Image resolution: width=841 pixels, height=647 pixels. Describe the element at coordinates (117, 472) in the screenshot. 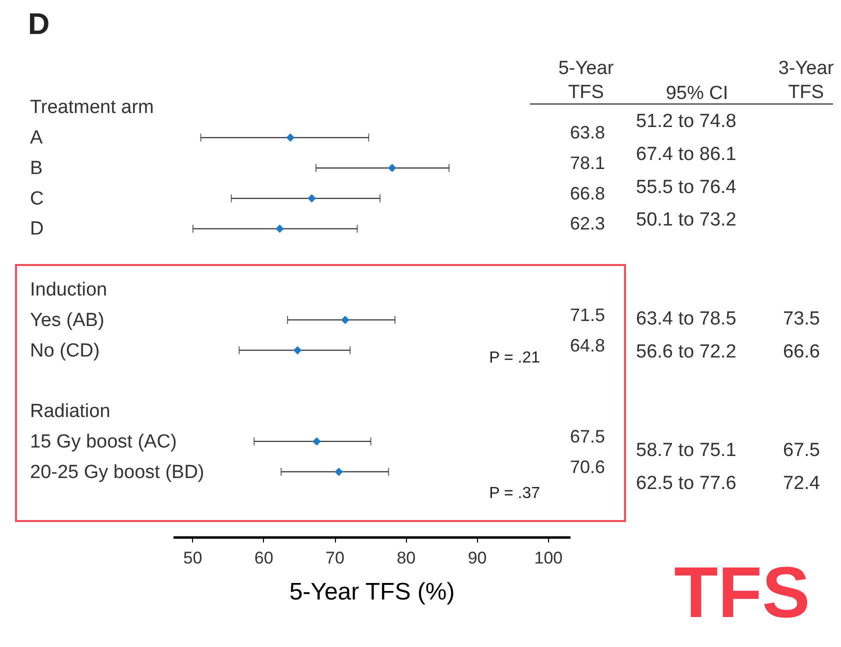

I see `y-tick-label: 20-25 Gy boost (BD)` at that location.